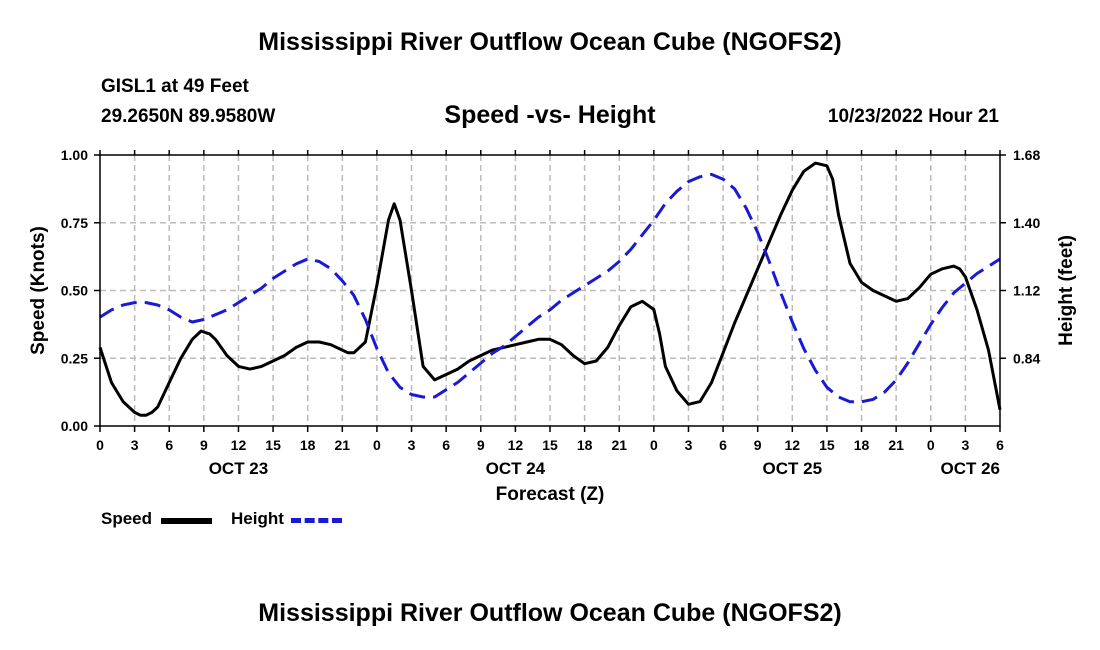 This screenshot has width=1100, height=650. Describe the element at coordinates (175, 86) in the screenshot. I see `station-label: GISL1 at 49 Feet` at that location.